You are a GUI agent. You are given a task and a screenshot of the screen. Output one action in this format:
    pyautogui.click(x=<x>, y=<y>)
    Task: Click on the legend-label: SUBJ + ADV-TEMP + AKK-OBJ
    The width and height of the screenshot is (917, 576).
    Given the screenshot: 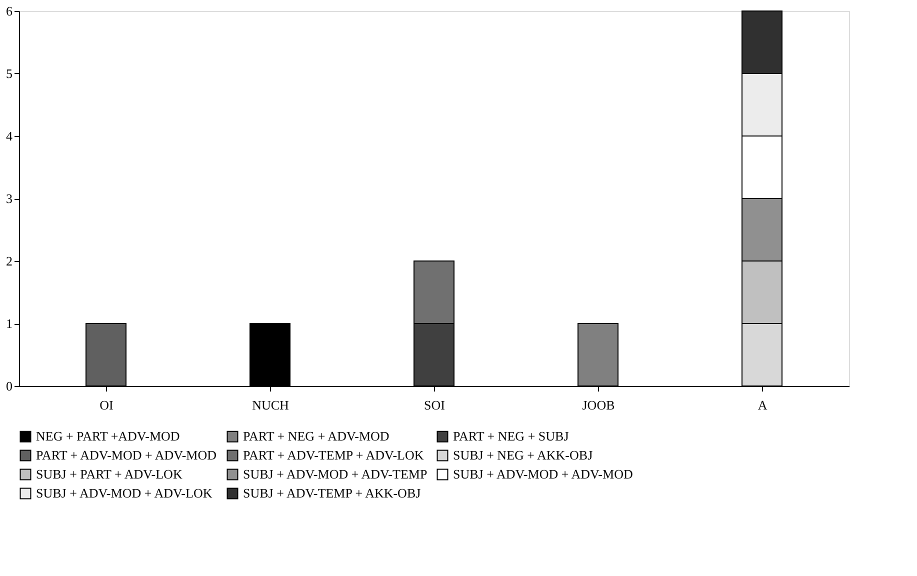 What is the action you would take?
    pyautogui.click(x=332, y=493)
    